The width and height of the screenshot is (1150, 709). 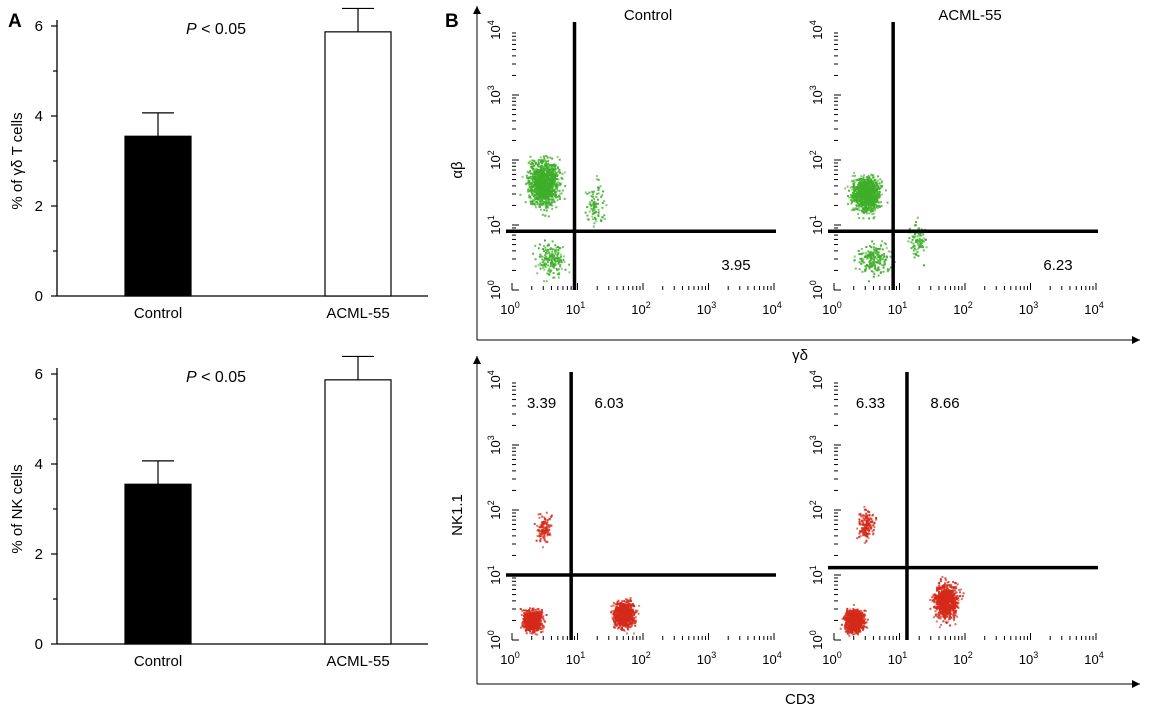 I want to click on tick-exponent: 2, so click(x=491, y=152).